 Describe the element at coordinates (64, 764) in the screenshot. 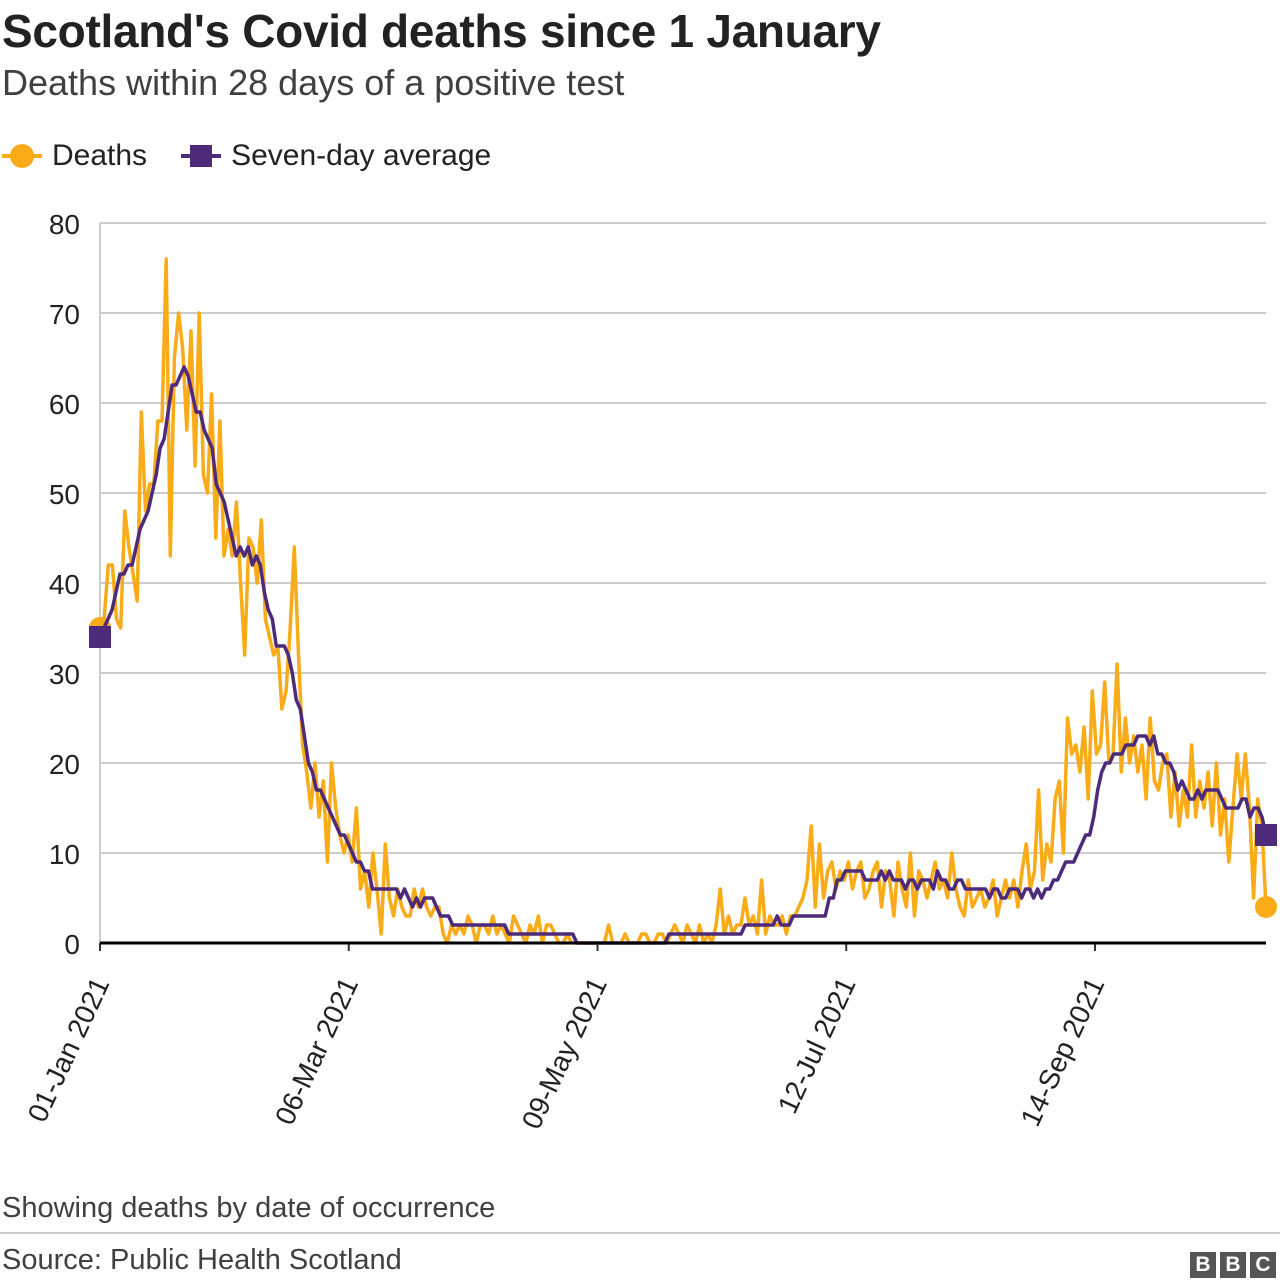

I see `y-tick-label: 20` at that location.